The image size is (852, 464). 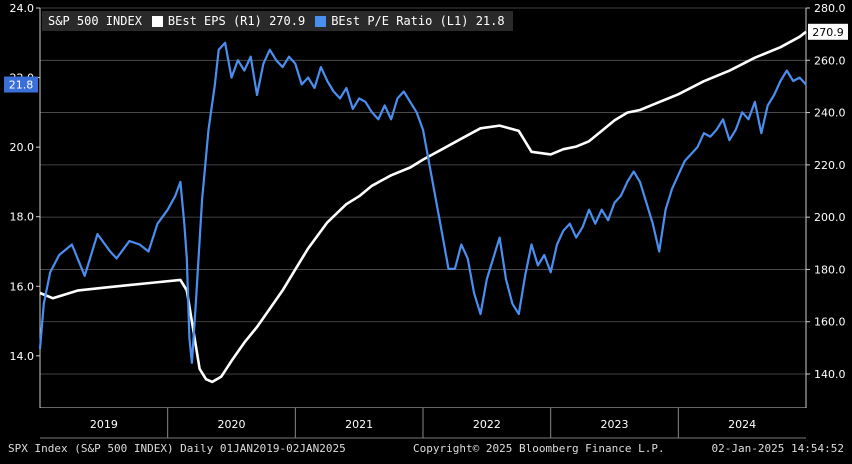 I want to click on y-right-tick-label-3: 200.0, so click(x=830, y=217).